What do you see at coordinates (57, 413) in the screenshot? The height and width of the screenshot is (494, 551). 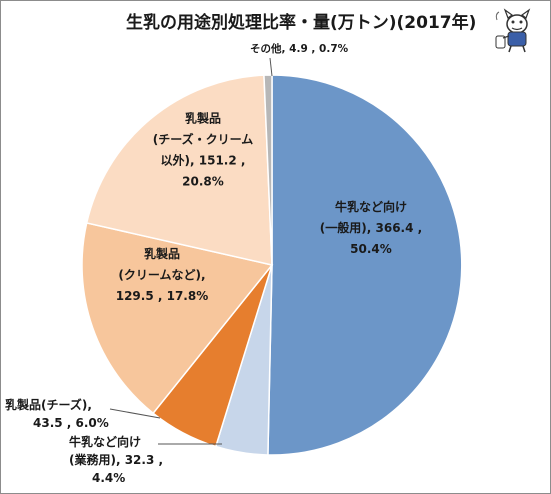 I see `slice-label-cheese: 乳製品(チーズ), 43.5 , 6.0%` at bounding box center [57, 413].